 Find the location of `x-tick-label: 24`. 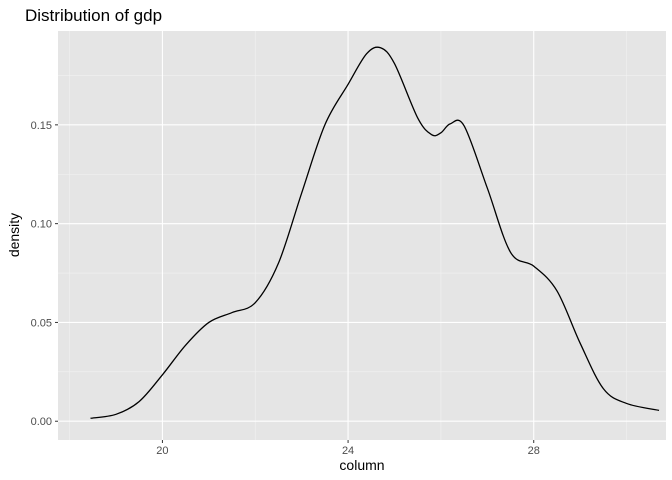

x-tick-label: 24 is located at coordinates (348, 451).